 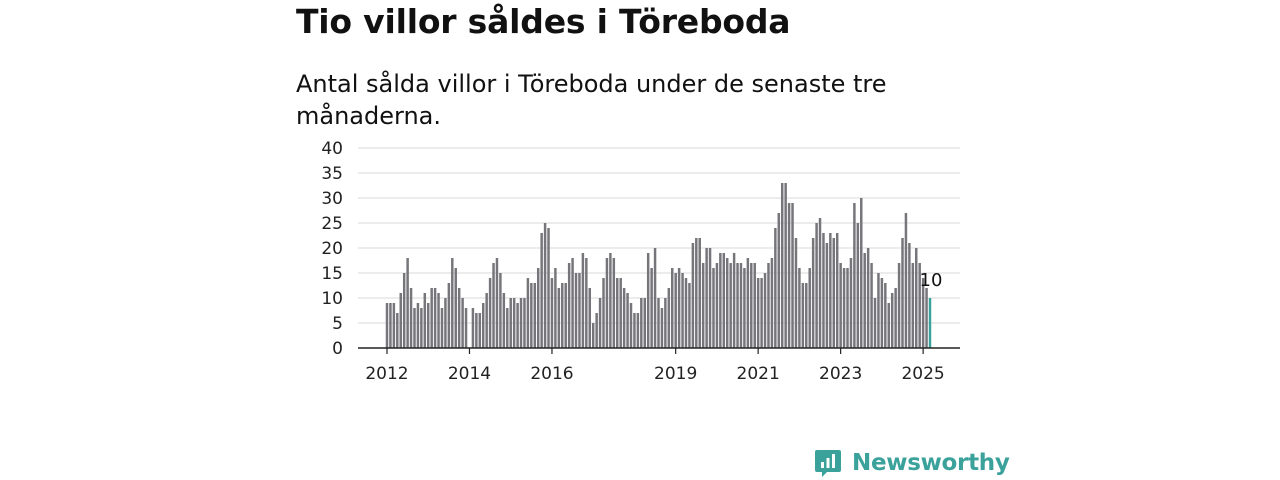 What do you see at coordinates (931, 280) in the screenshot?
I see `bar-value-label: 10` at bounding box center [931, 280].